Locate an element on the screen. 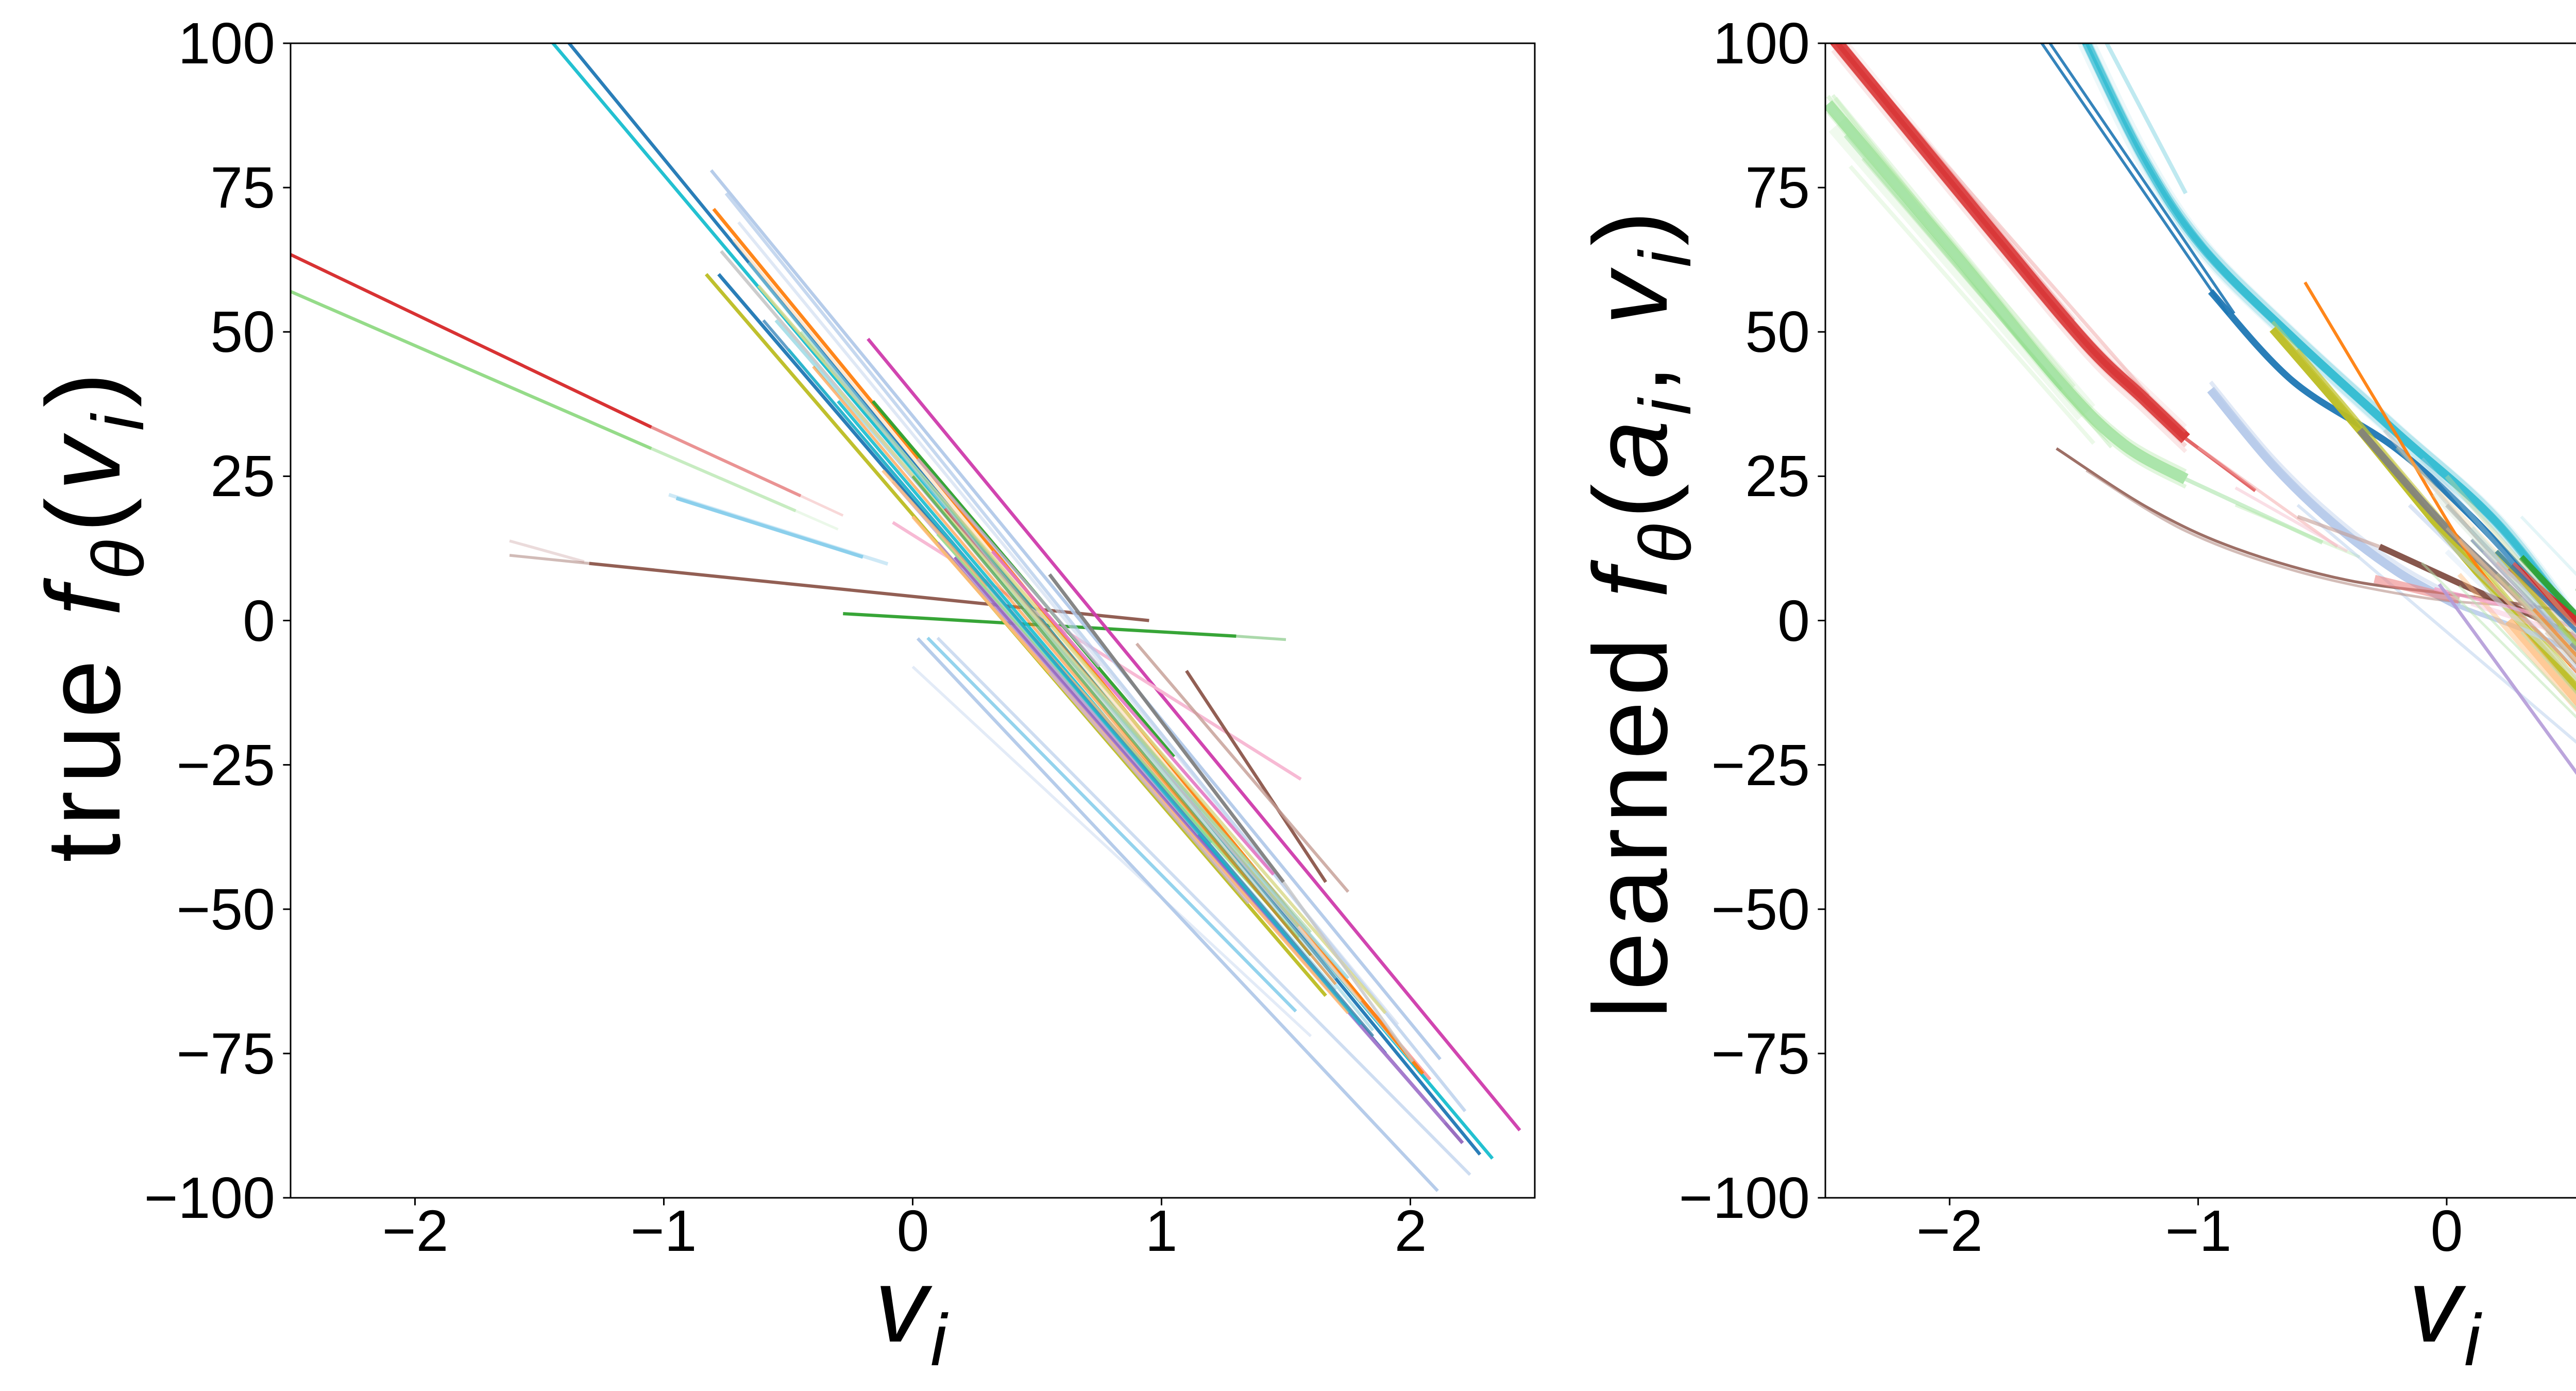 The image size is (2576, 1391). svg-text: true fθ(vi) is located at coordinates (92, 613).